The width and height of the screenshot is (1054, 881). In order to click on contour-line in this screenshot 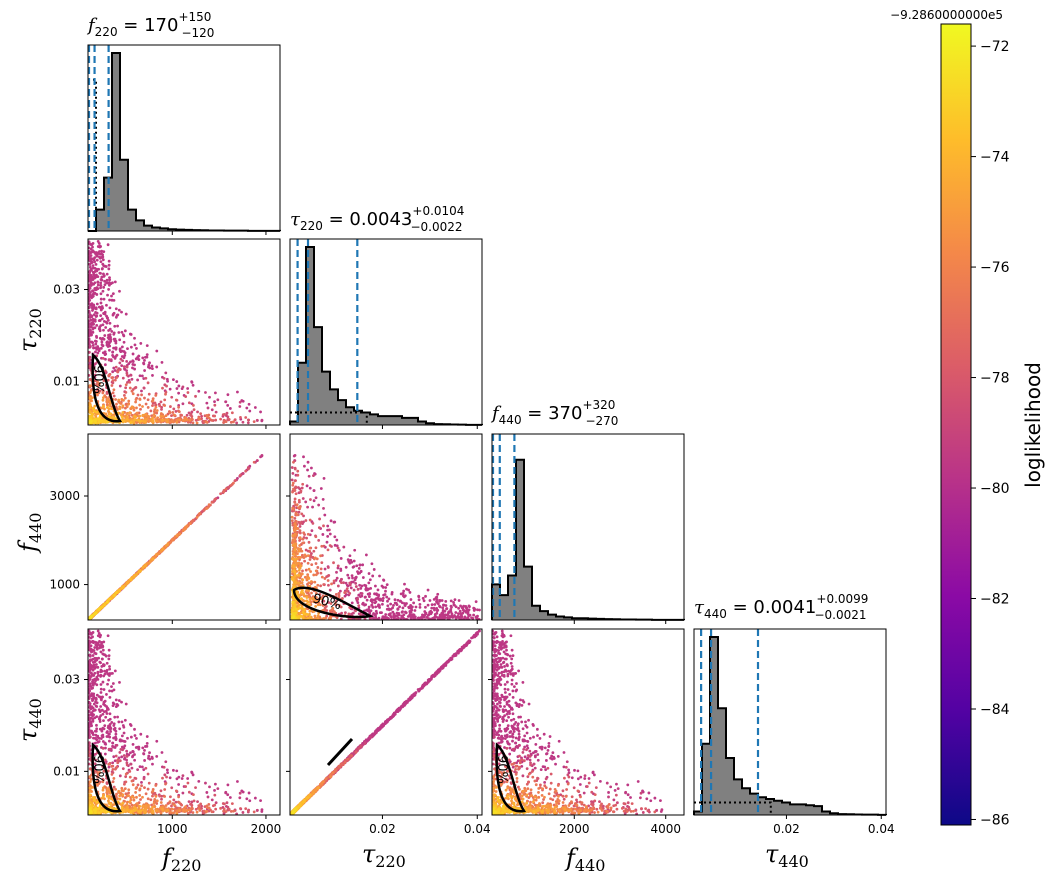, I will do `click(333, 602)`.